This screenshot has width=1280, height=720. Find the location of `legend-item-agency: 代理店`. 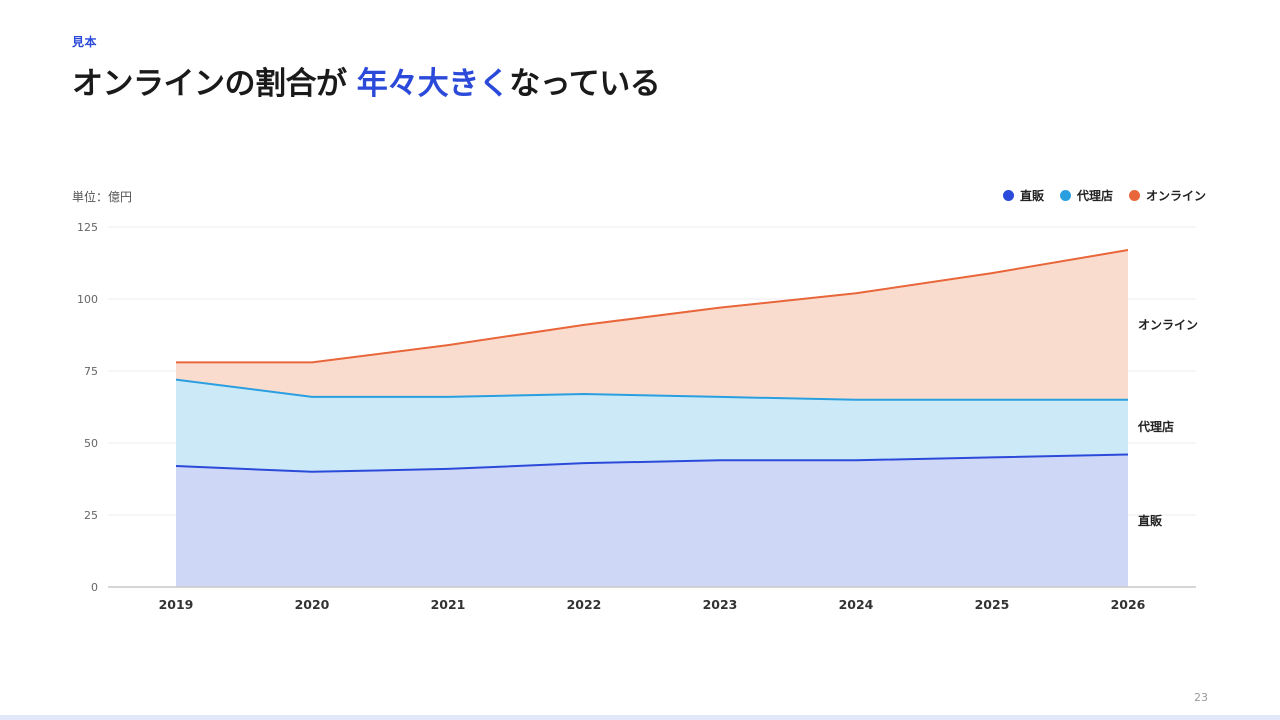

legend-item-agency: 代理店 is located at coordinates (1086, 195).